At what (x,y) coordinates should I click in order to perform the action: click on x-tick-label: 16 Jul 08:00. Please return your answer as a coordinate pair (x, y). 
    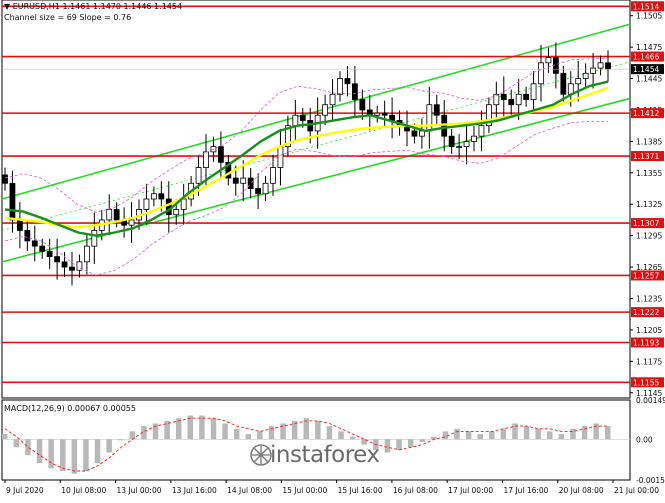
    Looking at the image, I should click on (415, 490).